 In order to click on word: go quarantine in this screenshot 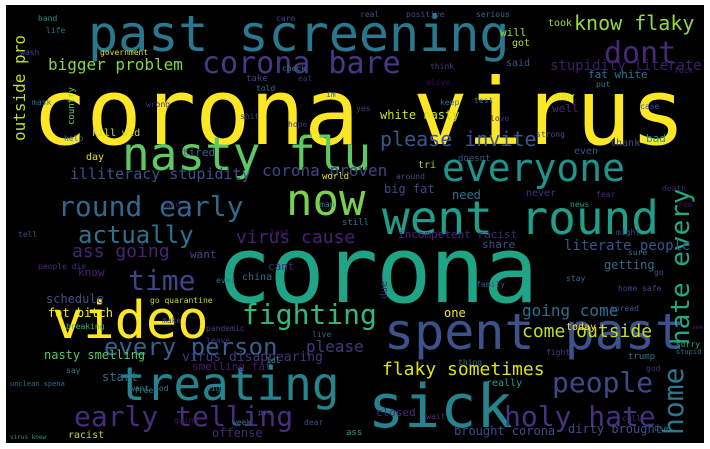, I will do `click(181, 300)`.